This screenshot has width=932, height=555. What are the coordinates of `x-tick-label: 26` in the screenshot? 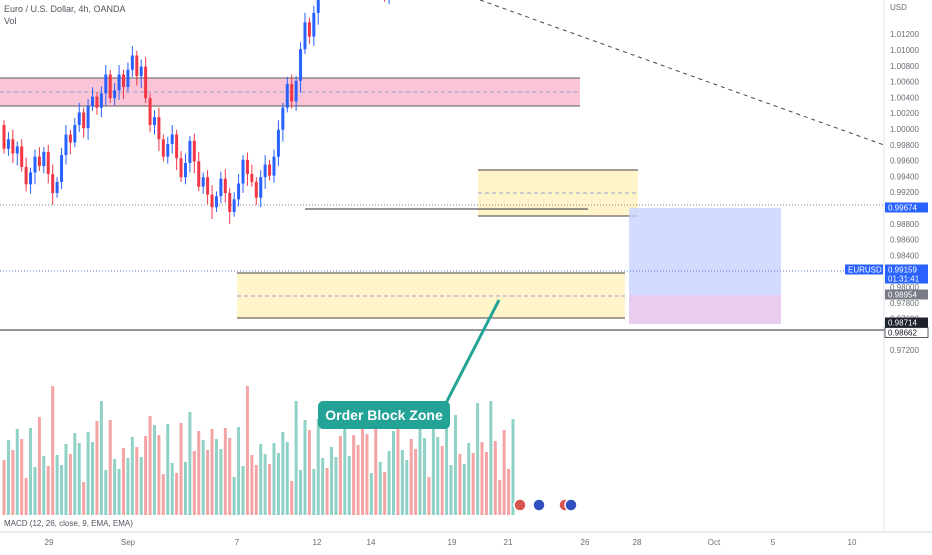 It's located at (585, 542).